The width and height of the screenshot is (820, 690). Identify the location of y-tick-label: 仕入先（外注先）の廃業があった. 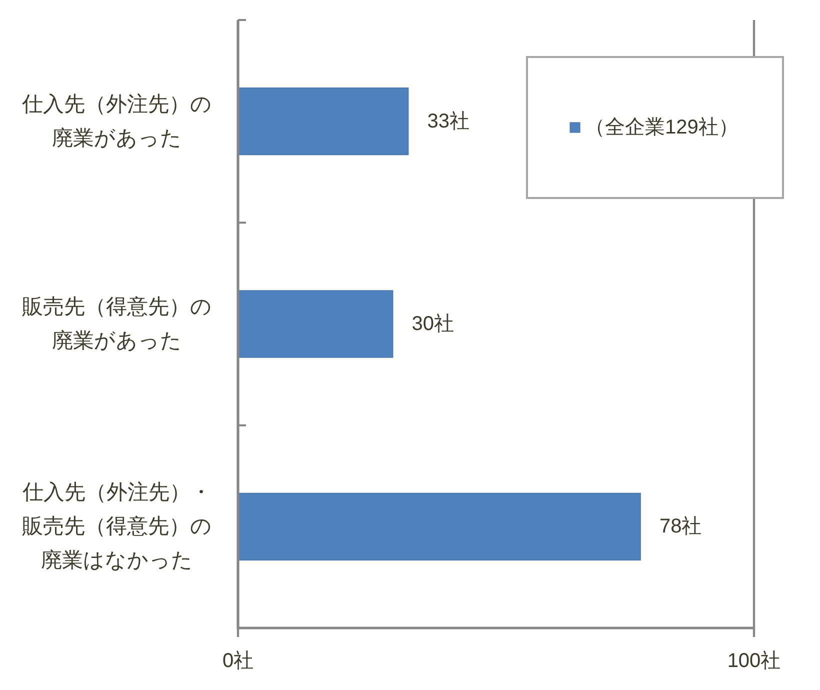
(116, 121).